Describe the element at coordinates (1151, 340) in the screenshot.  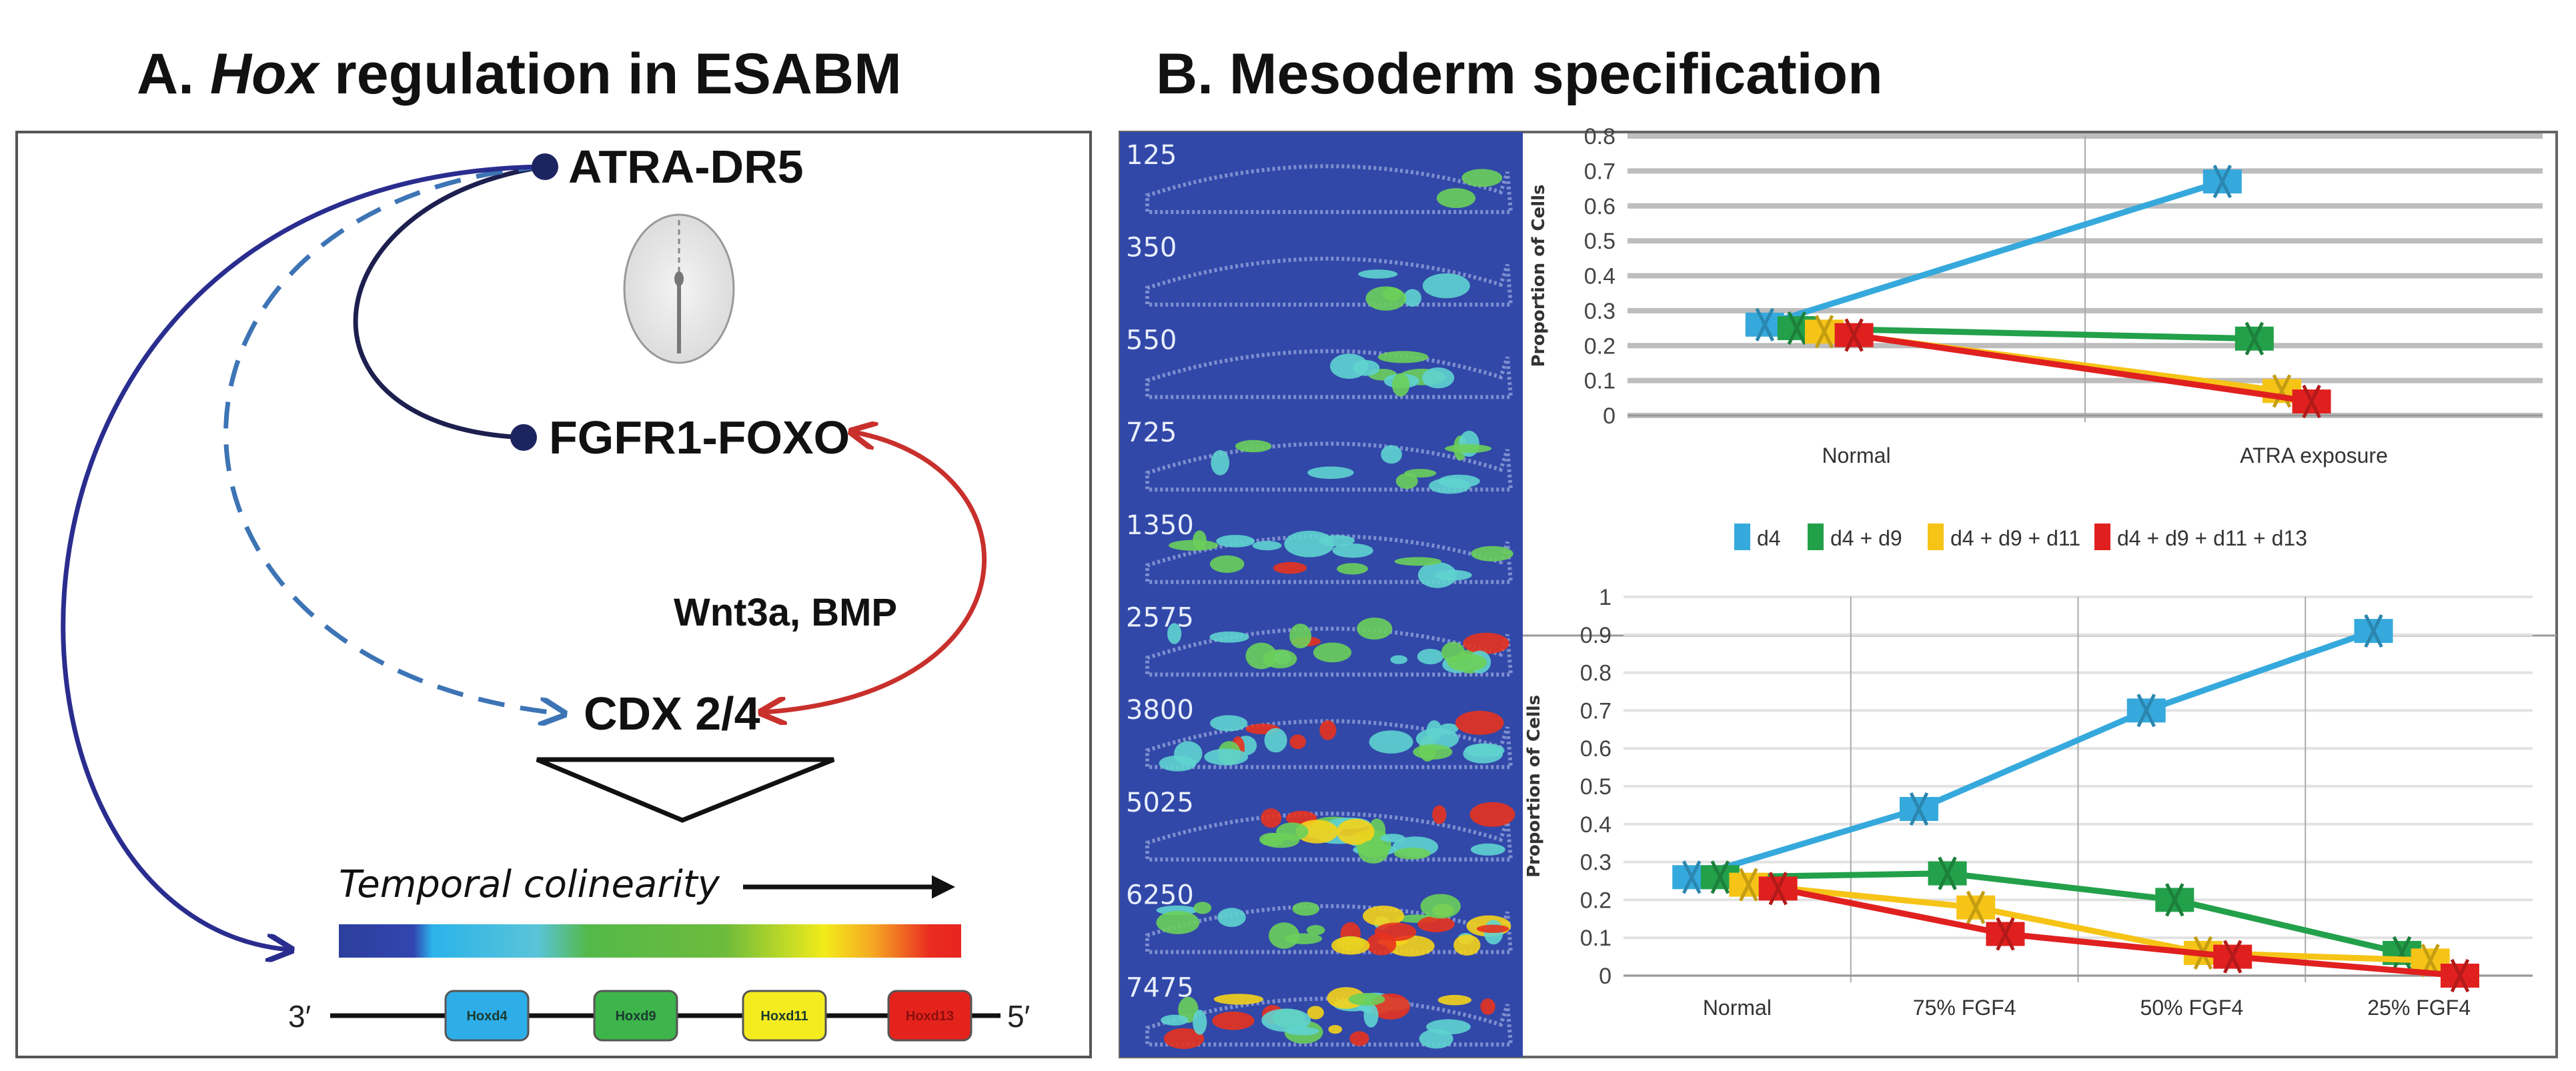
I see `timepoint-label: 550` at that location.